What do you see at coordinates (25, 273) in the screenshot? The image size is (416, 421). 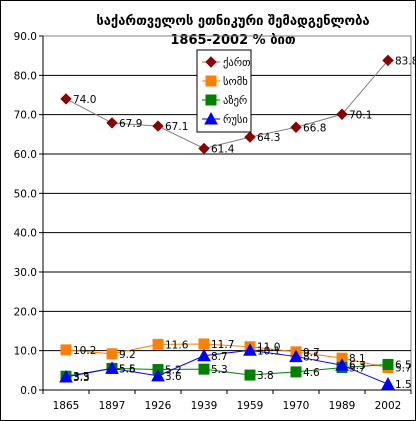 I see `y-tick-label: 30.0` at bounding box center [25, 273].